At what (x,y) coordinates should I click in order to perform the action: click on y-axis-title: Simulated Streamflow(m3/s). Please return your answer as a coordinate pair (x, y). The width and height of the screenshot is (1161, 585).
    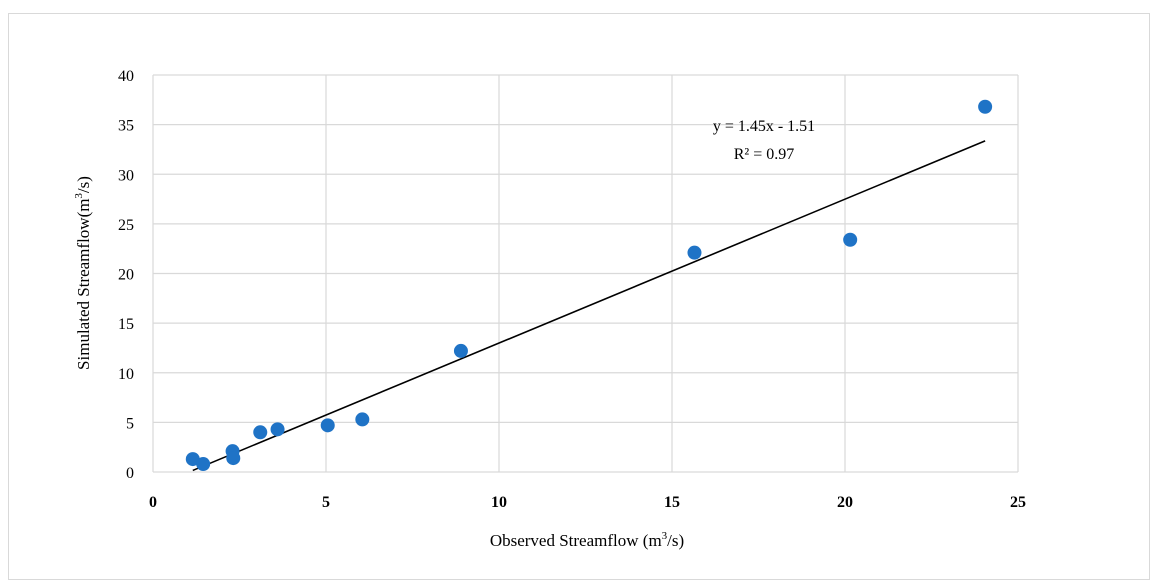
    Looking at the image, I should click on (83, 273).